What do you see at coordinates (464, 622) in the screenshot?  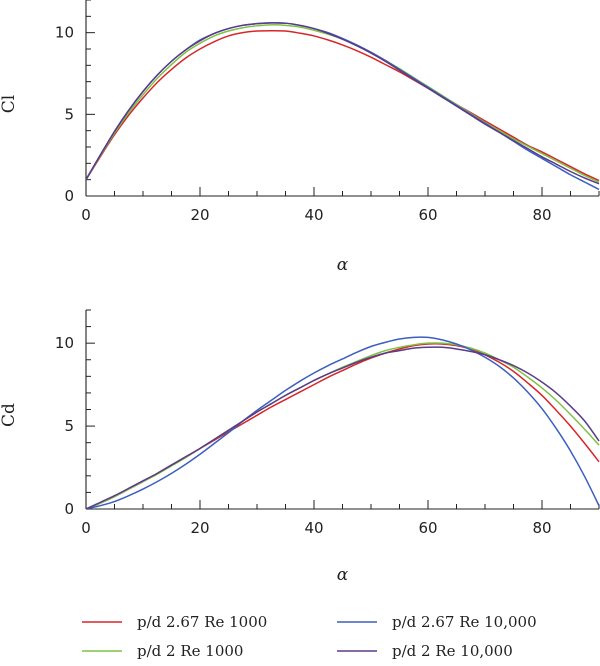 I see `legend-label: p/d 2.67 Re 10,000` at bounding box center [464, 622].